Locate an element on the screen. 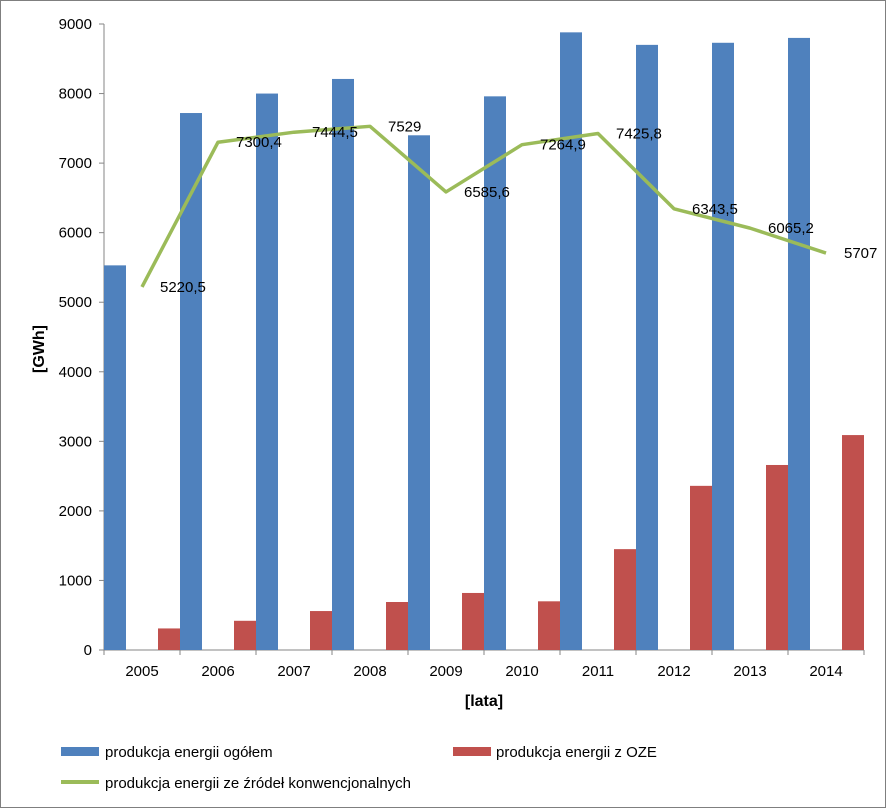 This screenshot has height=809, width=886. x-tick-label: 2005 is located at coordinates (141, 671).